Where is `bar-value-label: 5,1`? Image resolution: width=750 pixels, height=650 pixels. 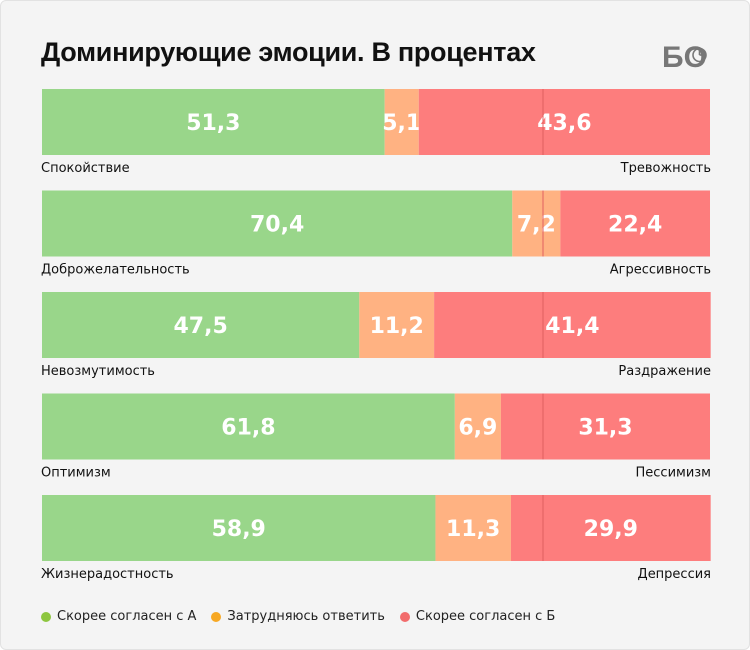 bar-value-label: 5,1 is located at coordinates (401, 123).